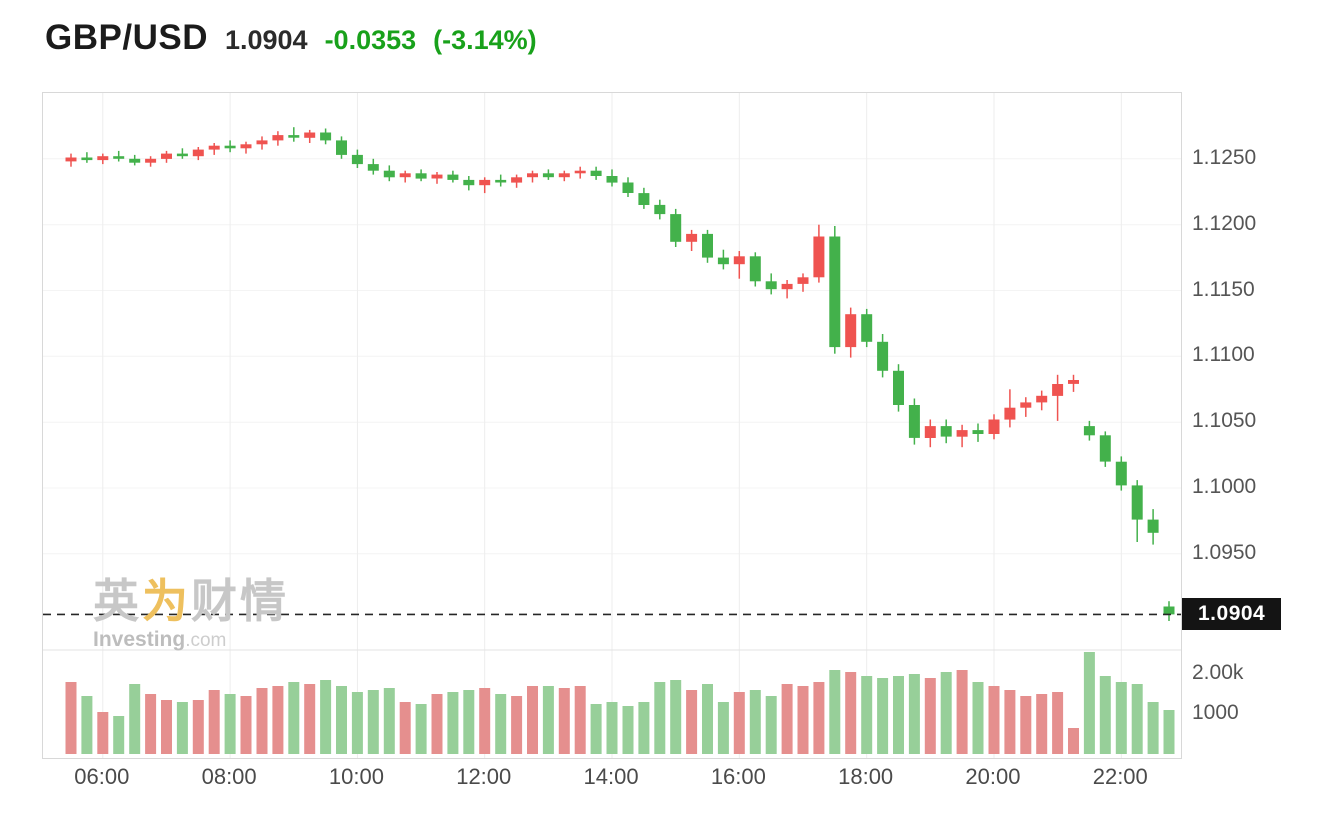 This screenshot has width=1322, height=814. What do you see at coordinates (1232, 614) in the screenshot?
I see `last-price-tag: 1.0904` at bounding box center [1232, 614].